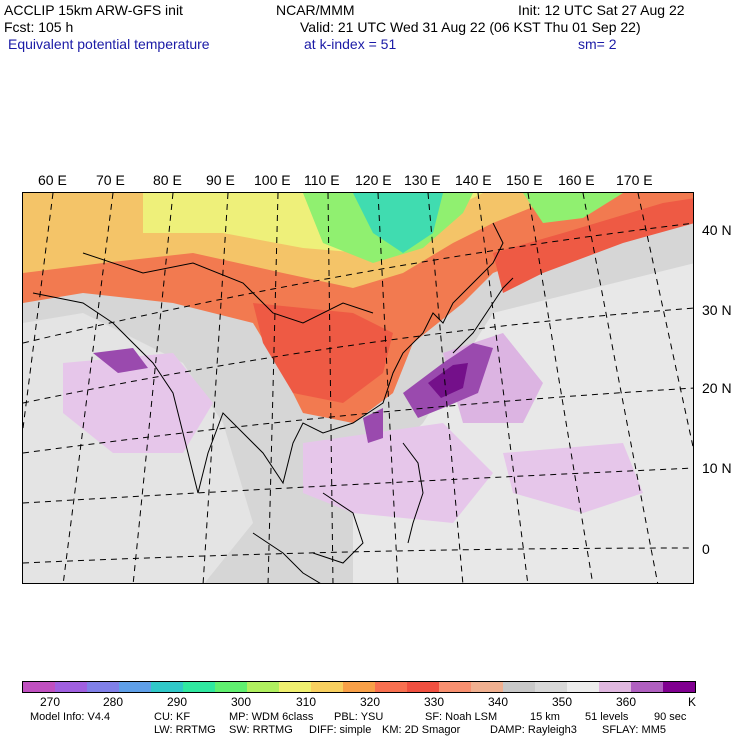 The image size is (740, 740). Describe the element at coordinates (533, 730) in the screenshot. I see `footer-damp: DAMP: Rayleigh3` at that location.